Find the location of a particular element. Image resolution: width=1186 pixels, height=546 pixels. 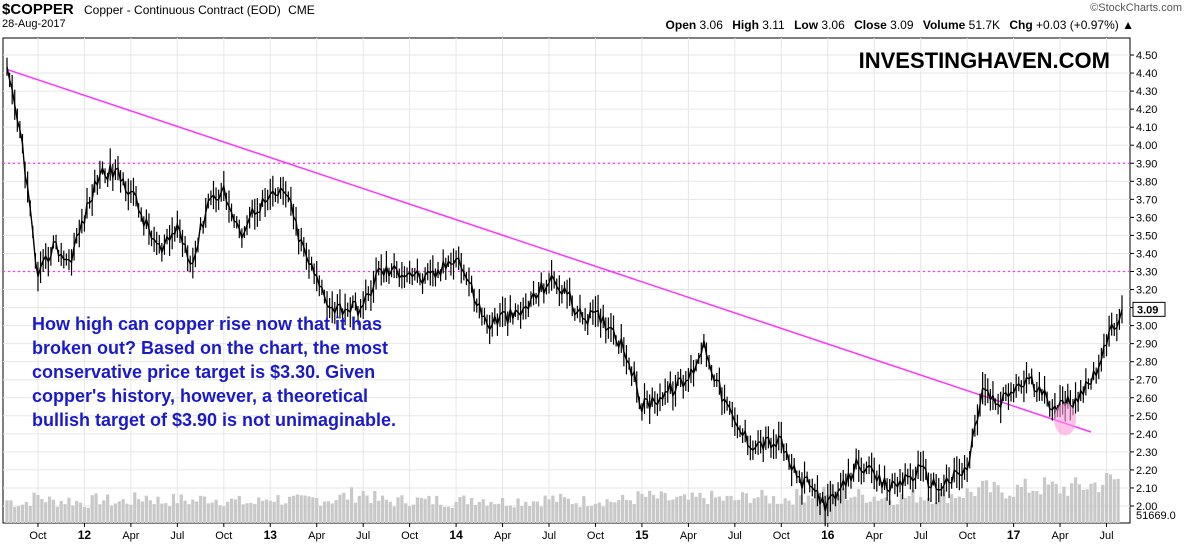

high-label: High is located at coordinates (745, 25).